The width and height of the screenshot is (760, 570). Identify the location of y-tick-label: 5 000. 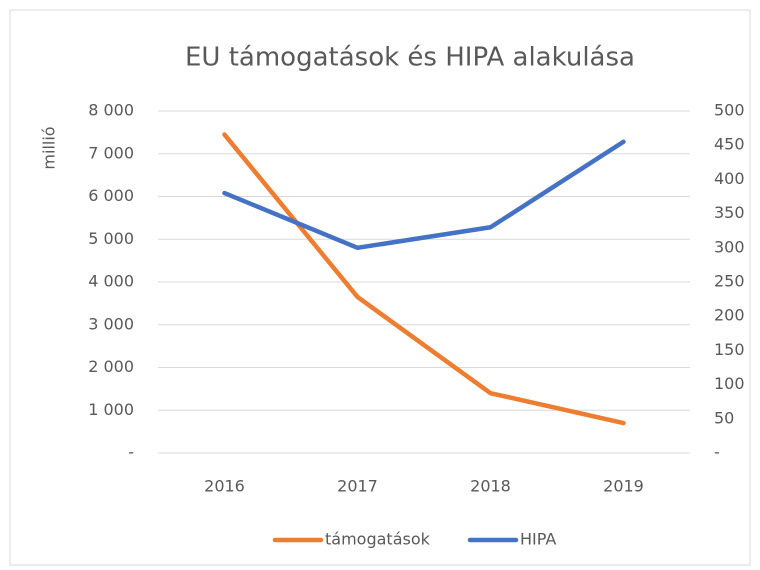
(111, 238).